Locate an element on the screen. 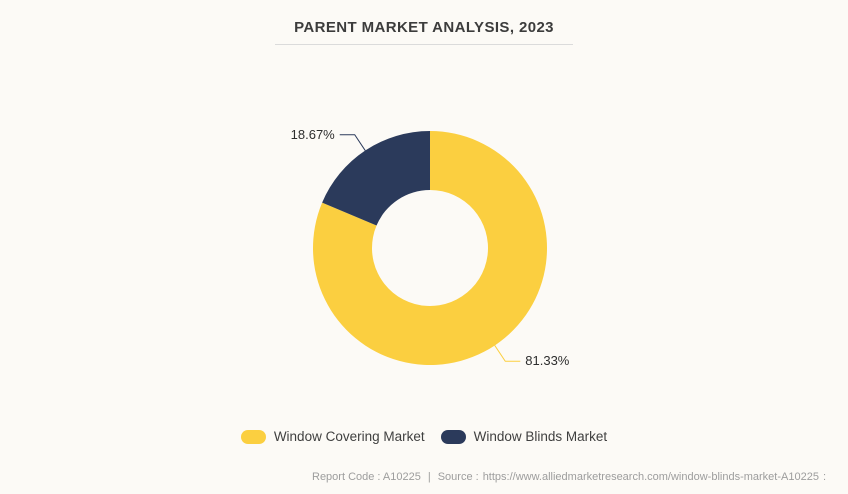  legend-swatch-window-covering is located at coordinates (253, 436).